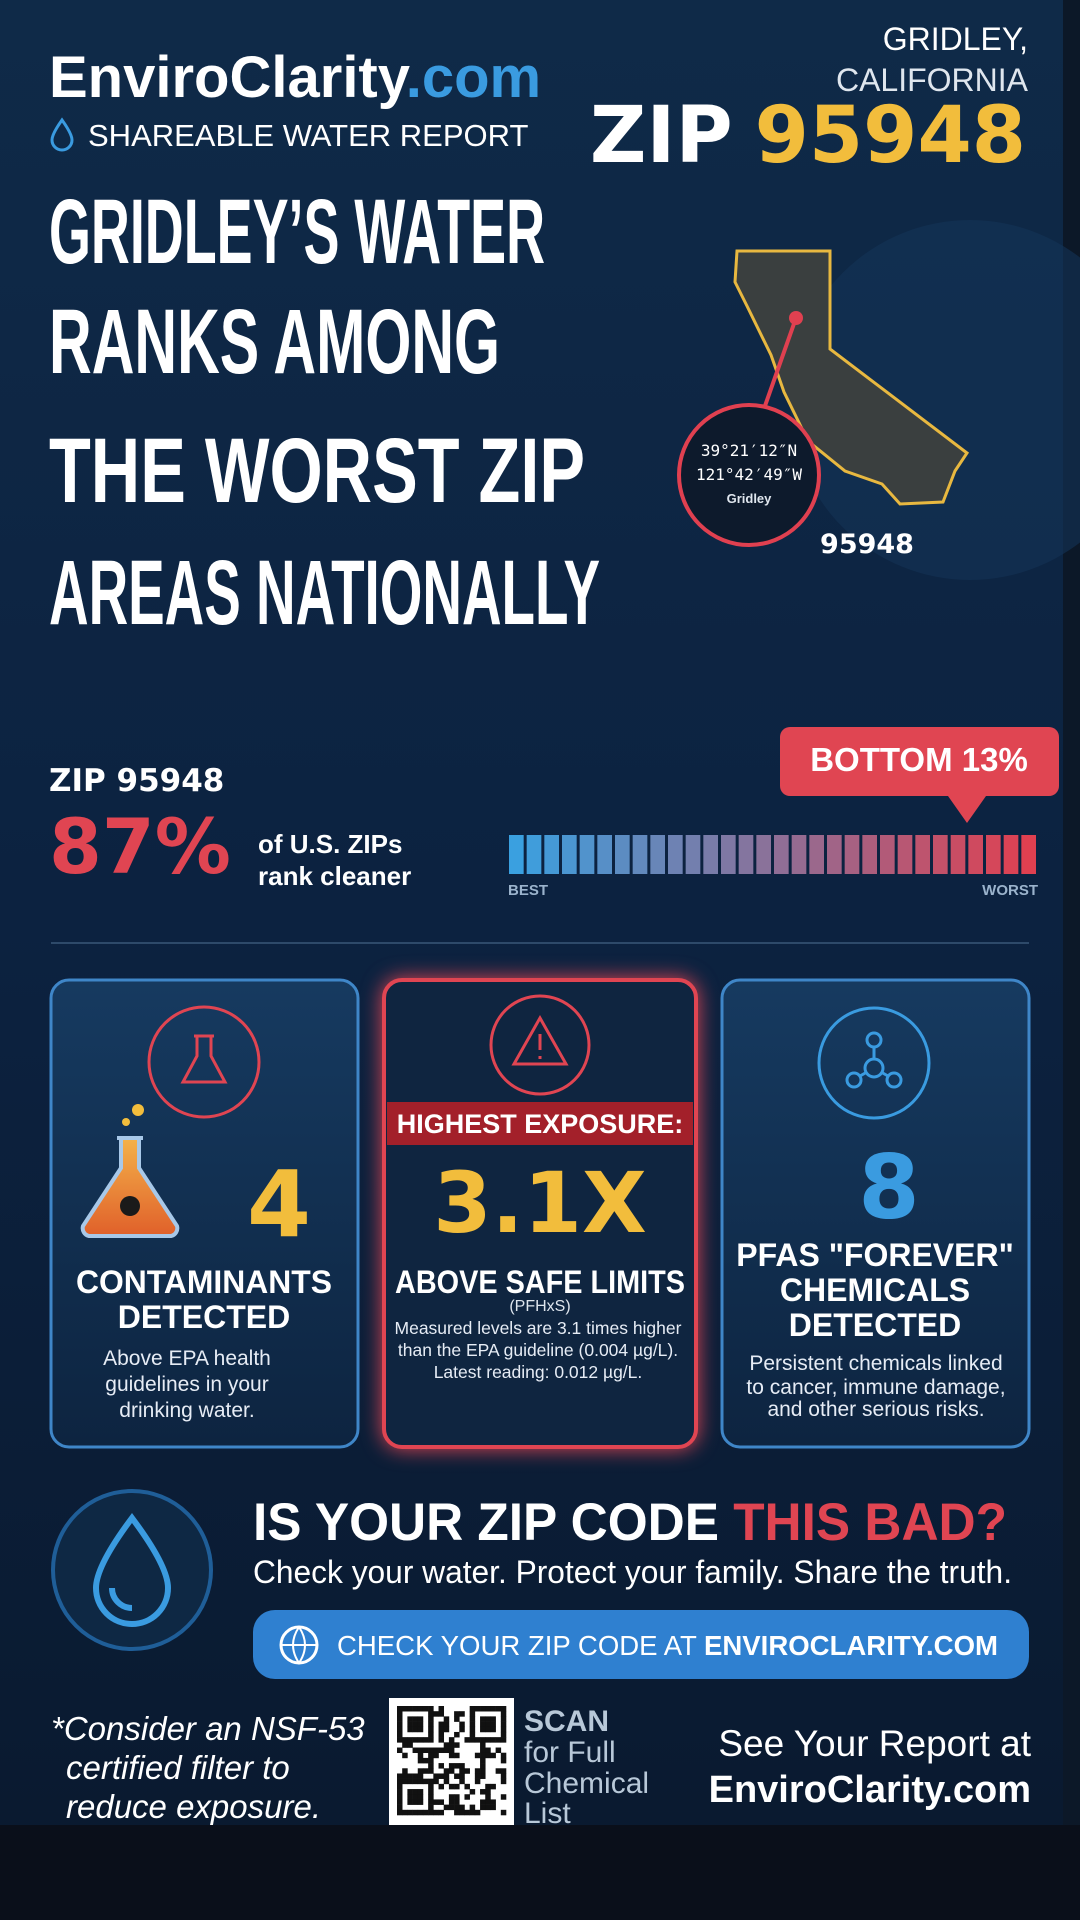 The height and width of the screenshot is (1920, 1080). I want to click on card-description: drinking water., so click(186, 1410).